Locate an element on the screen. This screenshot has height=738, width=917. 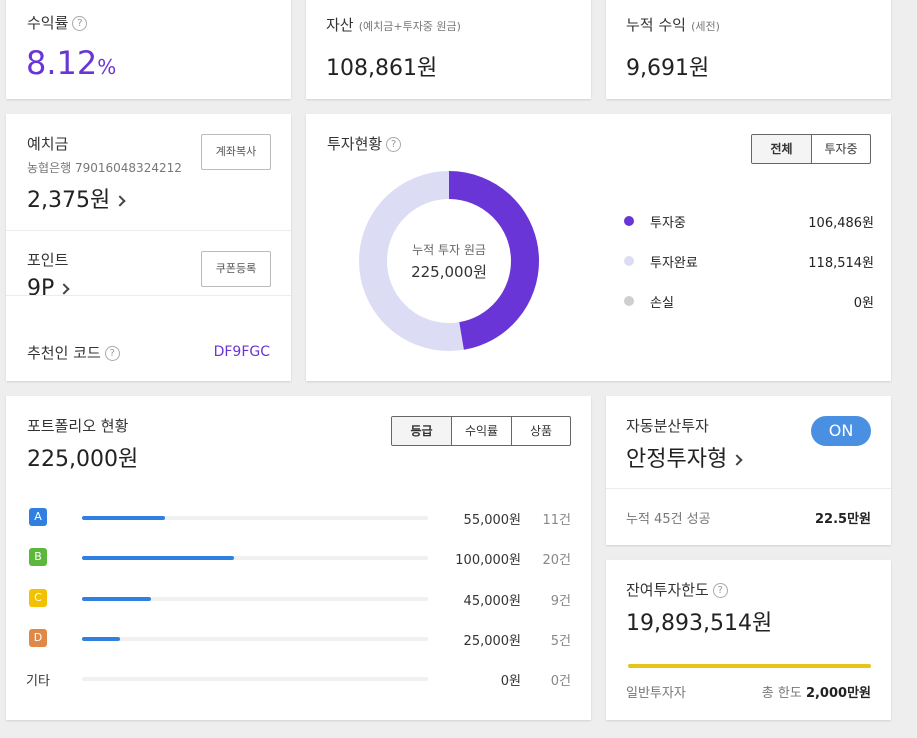
grade-other-label: 기타 is located at coordinates (38, 681).